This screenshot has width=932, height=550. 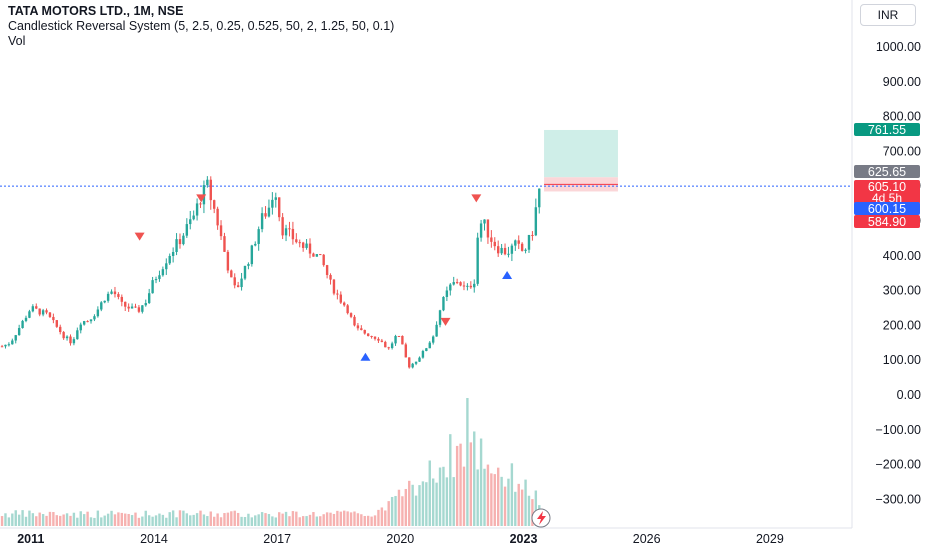 What do you see at coordinates (898, 499) in the screenshot?
I see `y-tick-label: −300.00` at bounding box center [898, 499].